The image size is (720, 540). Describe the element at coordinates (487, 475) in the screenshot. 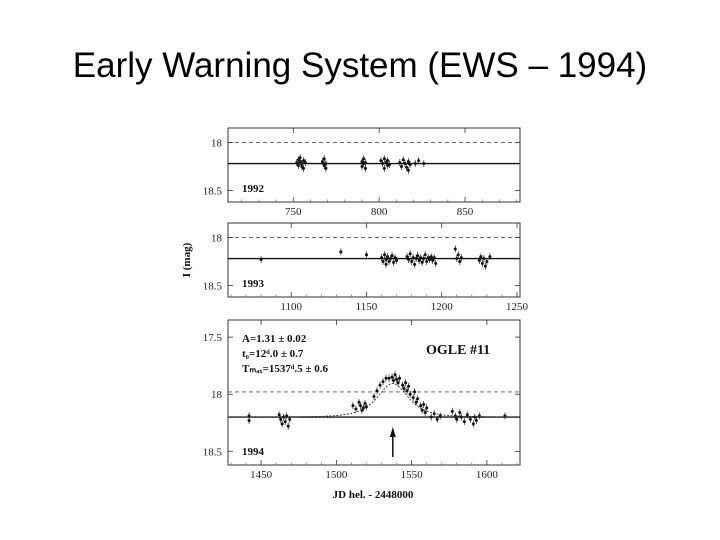

I see `x-tick-label: 1600` at that location.